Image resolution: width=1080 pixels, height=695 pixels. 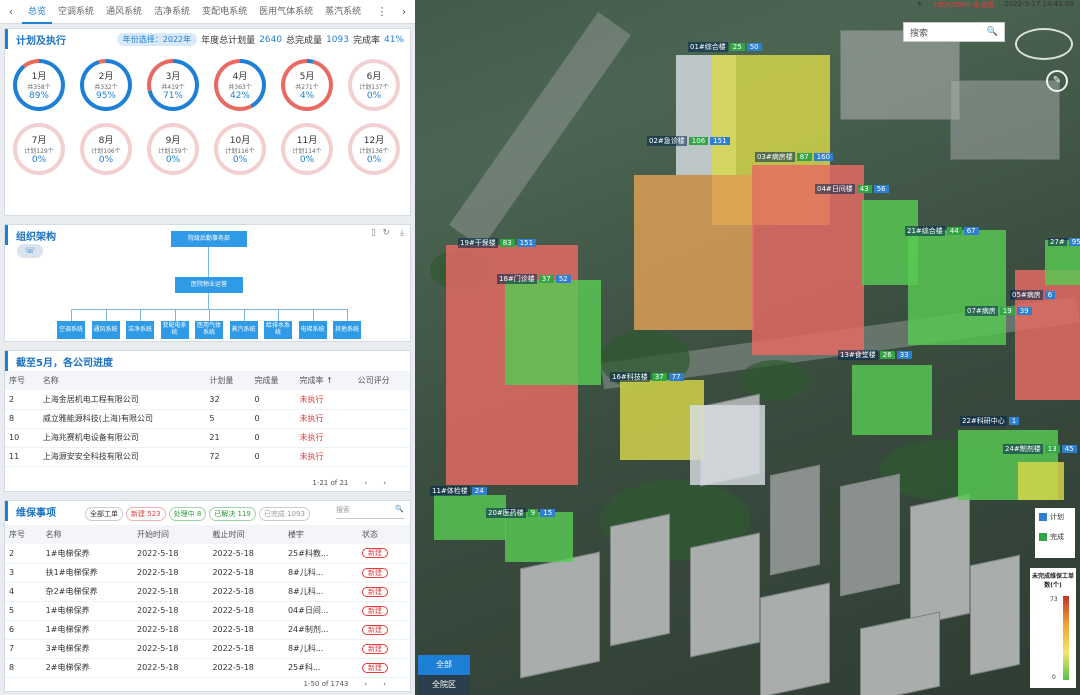 What do you see at coordinates (240, 85) in the screenshot?
I see `month-ring: 4月 共363个 42%` at bounding box center [240, 85].